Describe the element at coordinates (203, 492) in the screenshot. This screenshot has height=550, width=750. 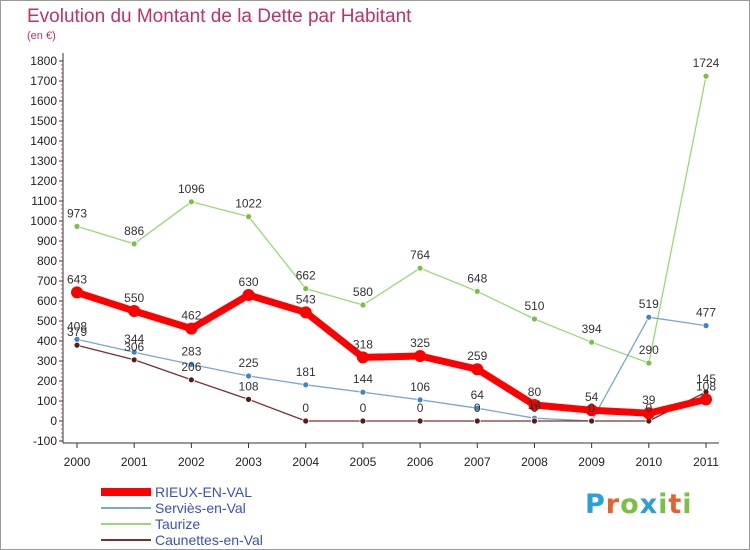
I see `legend-label: RIEUX-EN-VAL` at that location.